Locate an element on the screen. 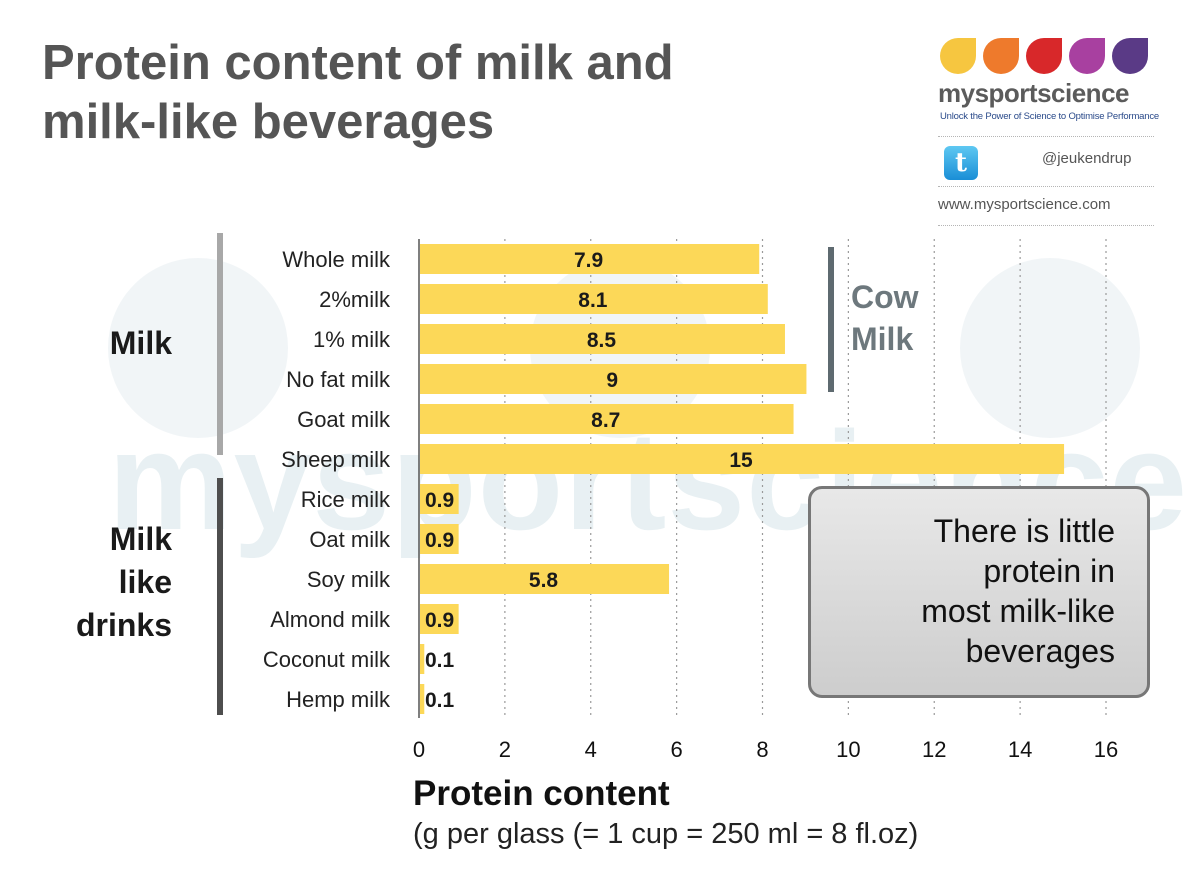 Image resolution: width=1200 pixels, height=875 pixels. y-tick-label: Goat milk is located at coordinates (344, 419).